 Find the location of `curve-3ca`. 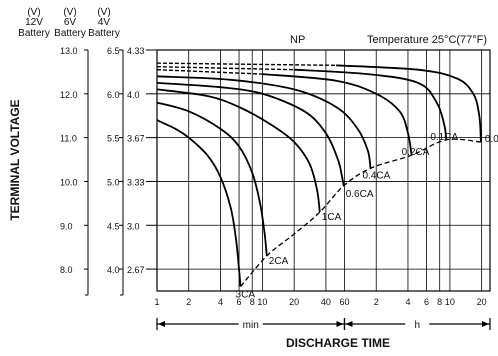

curve-3ca is located at coordinates (199, 203).